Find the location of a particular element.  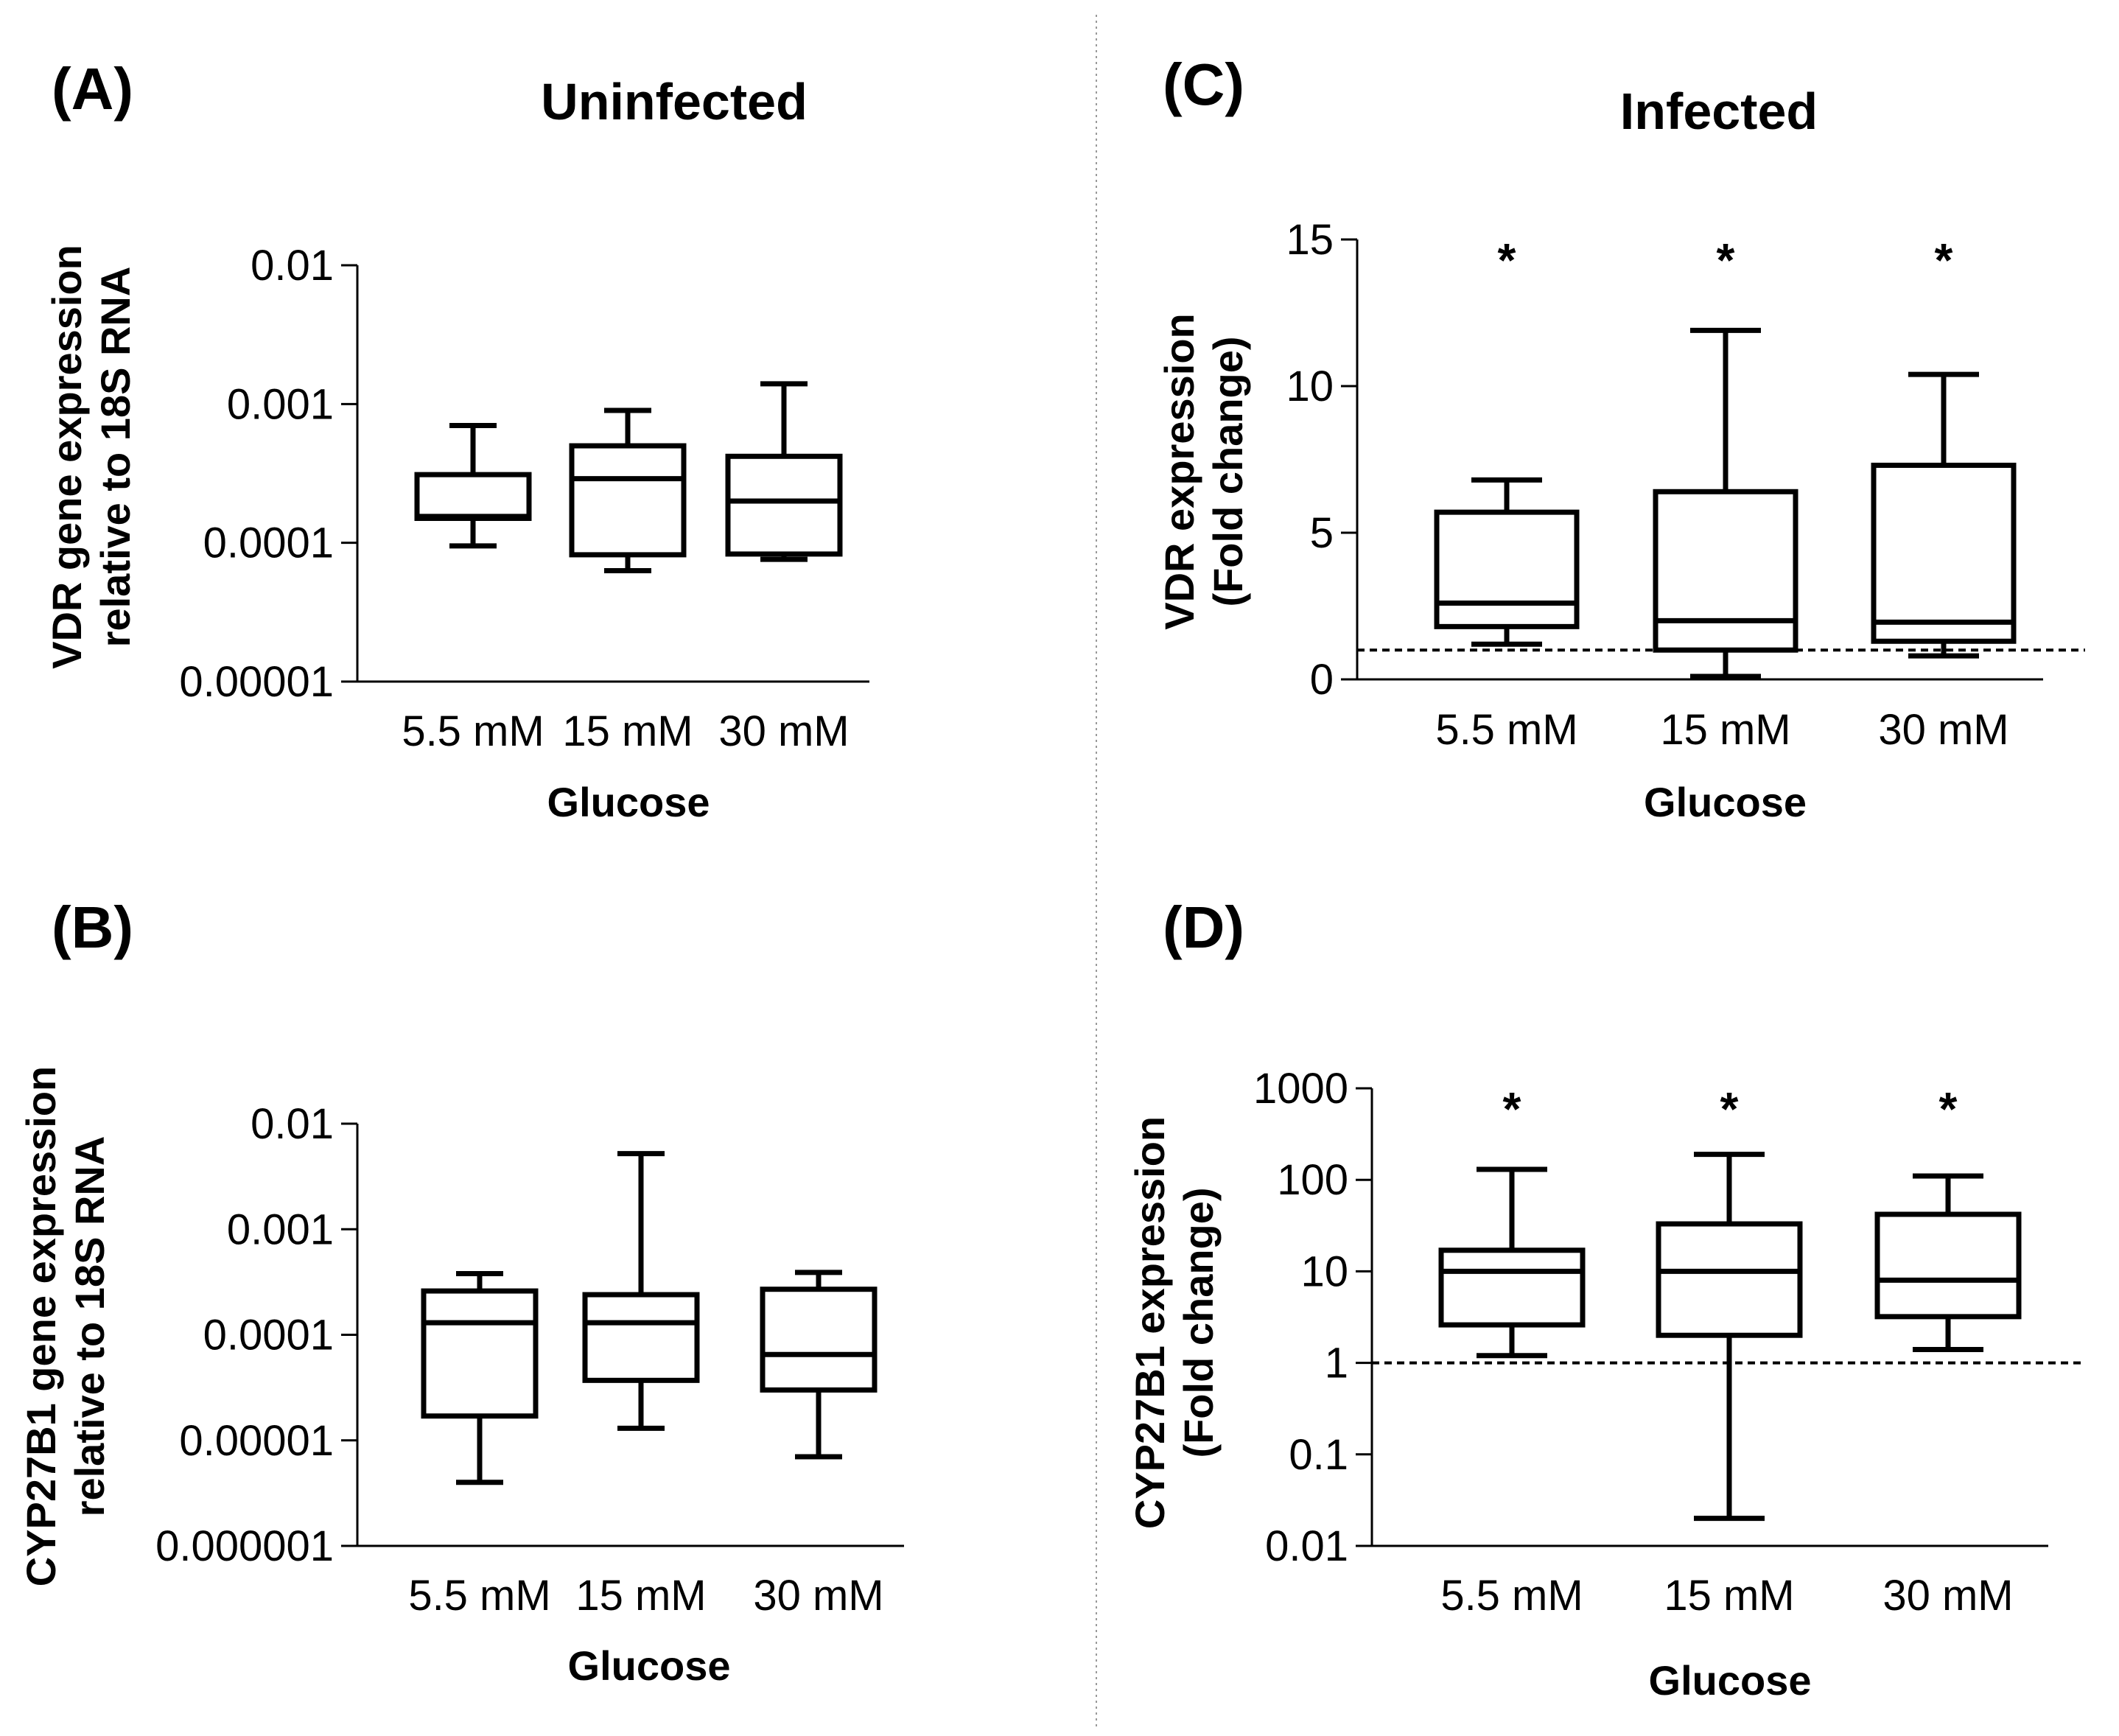

y-tick-label-d-4: 100 is located at coordinates (1312, 1180).